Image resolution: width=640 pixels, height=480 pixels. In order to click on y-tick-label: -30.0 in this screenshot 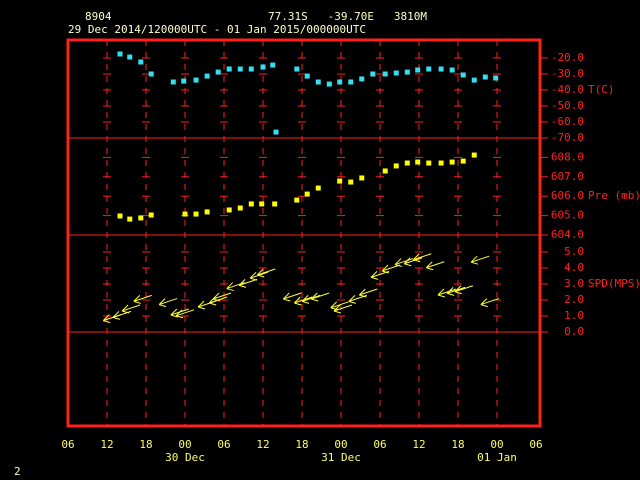, I will do `click(567, 73)`.